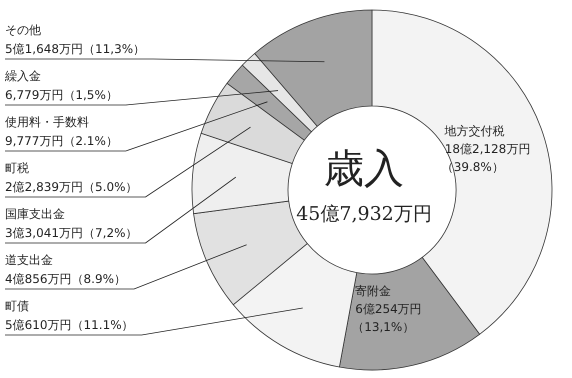 The image size is (572, 378). I want to click on data-label: 18億2,128万円（39.8%）, so click(486, 158).